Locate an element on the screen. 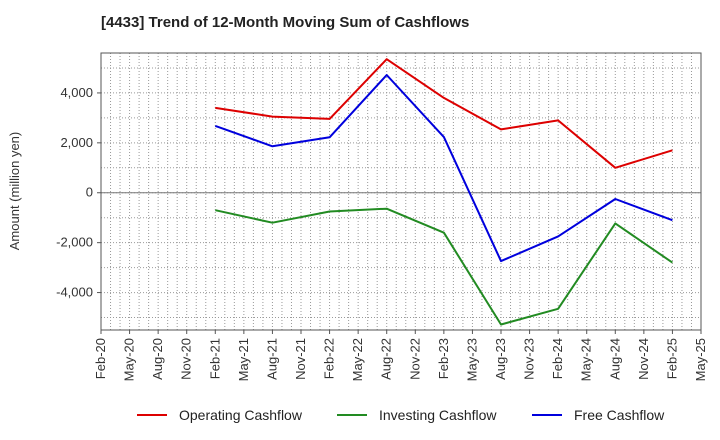 This screenshot has width=720, height=440. y-tick-label: -2,000 is located at coordinates (74, 242).